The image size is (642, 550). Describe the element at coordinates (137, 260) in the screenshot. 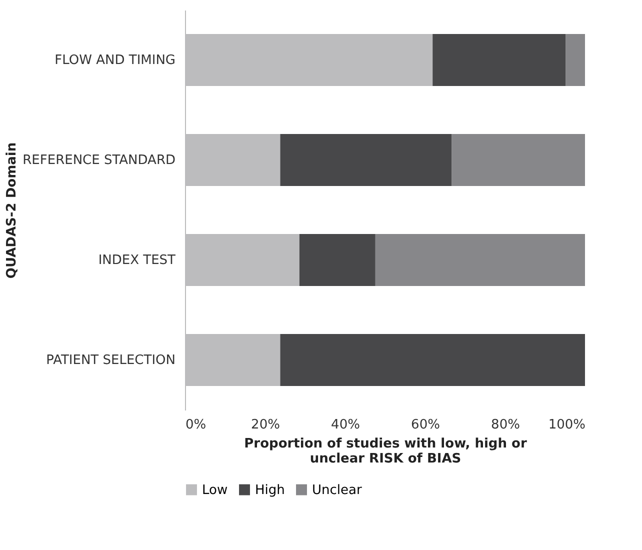

I see `y-tick-label: INDEX TEST` at that location.